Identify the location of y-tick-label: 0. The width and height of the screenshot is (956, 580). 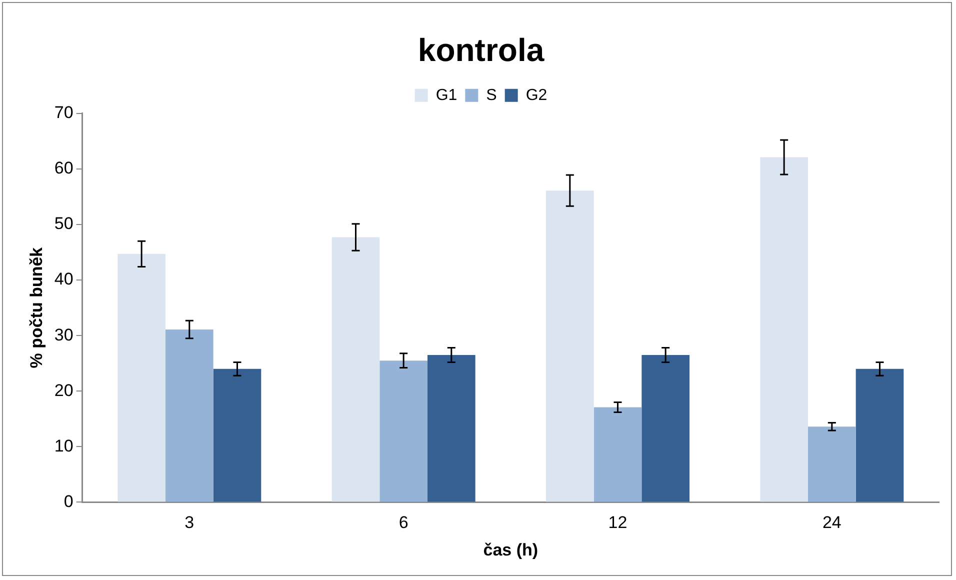
(69, 501).